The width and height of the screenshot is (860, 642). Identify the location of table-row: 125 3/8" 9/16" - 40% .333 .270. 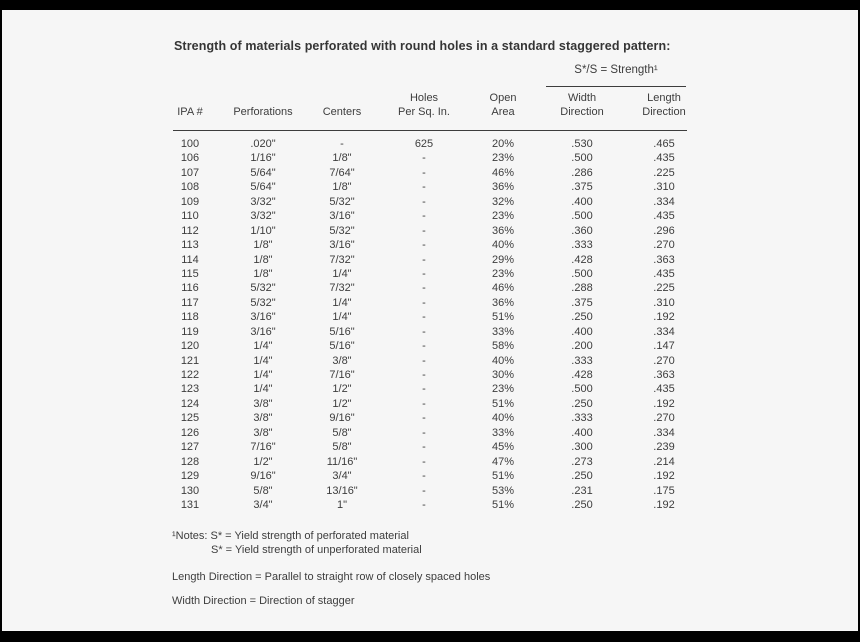
(430, 418).